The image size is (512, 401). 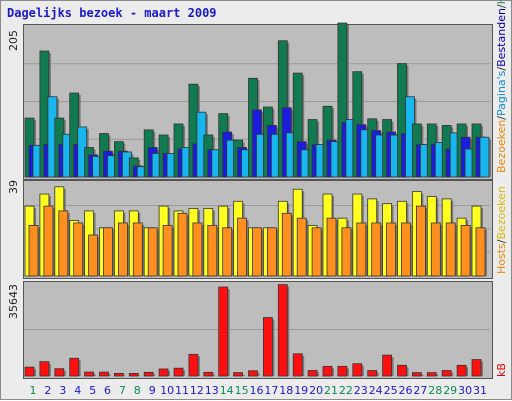 What do you see at coordinates (227, 390) in the screenshot?
I see `day-label-14: 14` at bounding box center [227, 390].